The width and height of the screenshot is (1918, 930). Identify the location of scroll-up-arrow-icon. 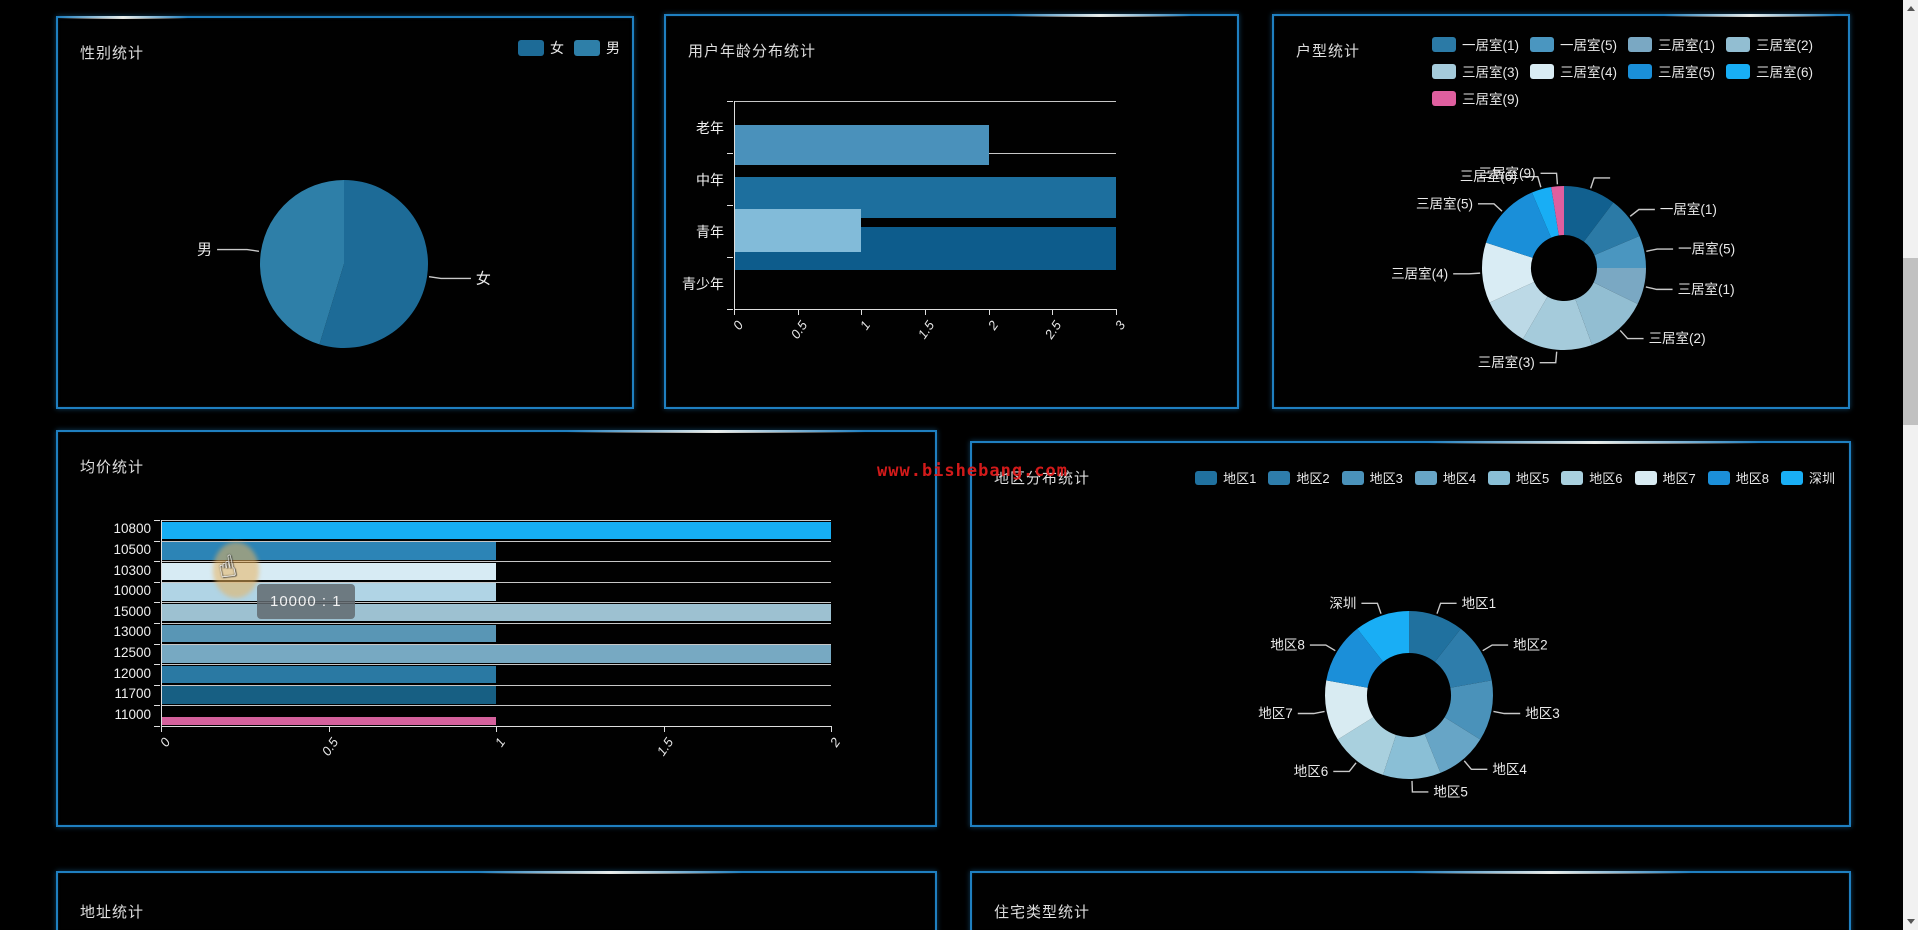
(1911, 8).